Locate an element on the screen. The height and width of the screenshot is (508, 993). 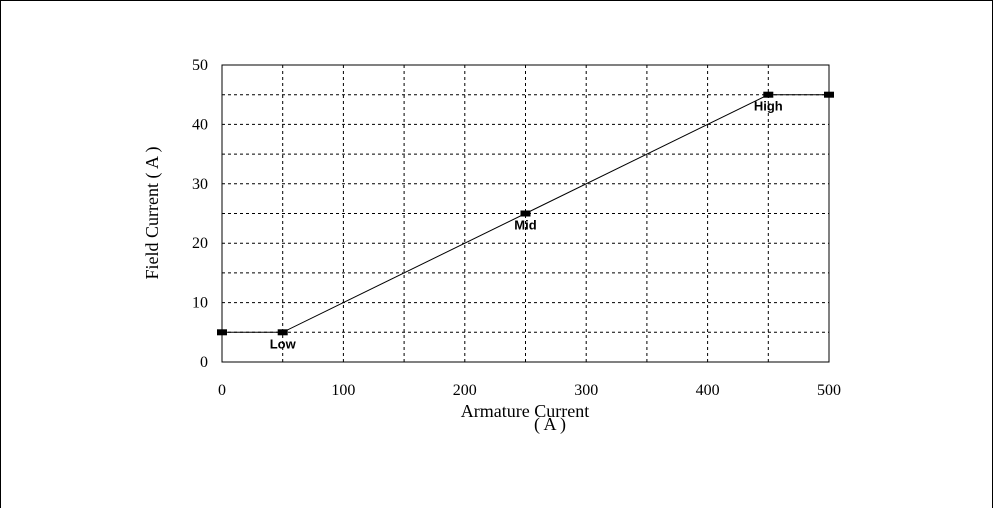
x-tick-label: 100 is located at coordinates (343, 390).